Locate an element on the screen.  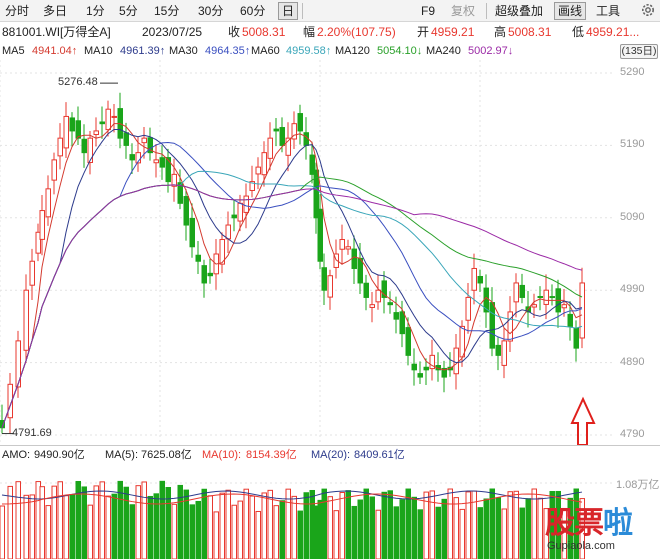
gear-icon is located at coordinates (648, 10).